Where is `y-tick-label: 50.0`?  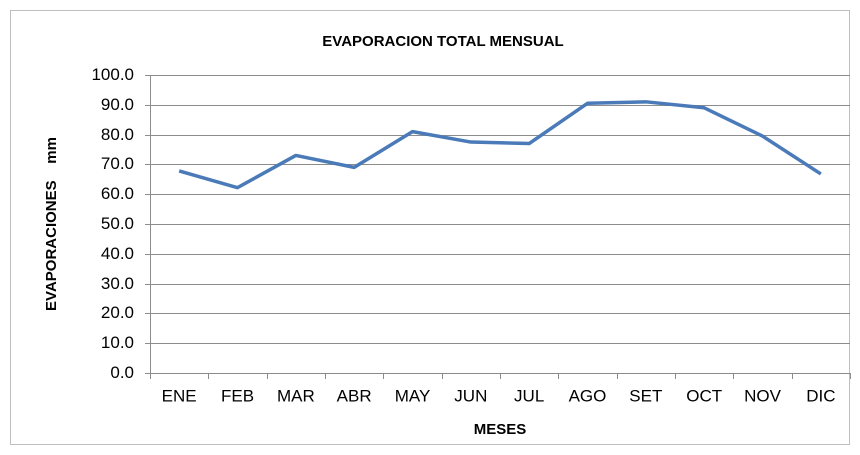 y-tick-label: 50.0 is located at coordinates (117, 223).